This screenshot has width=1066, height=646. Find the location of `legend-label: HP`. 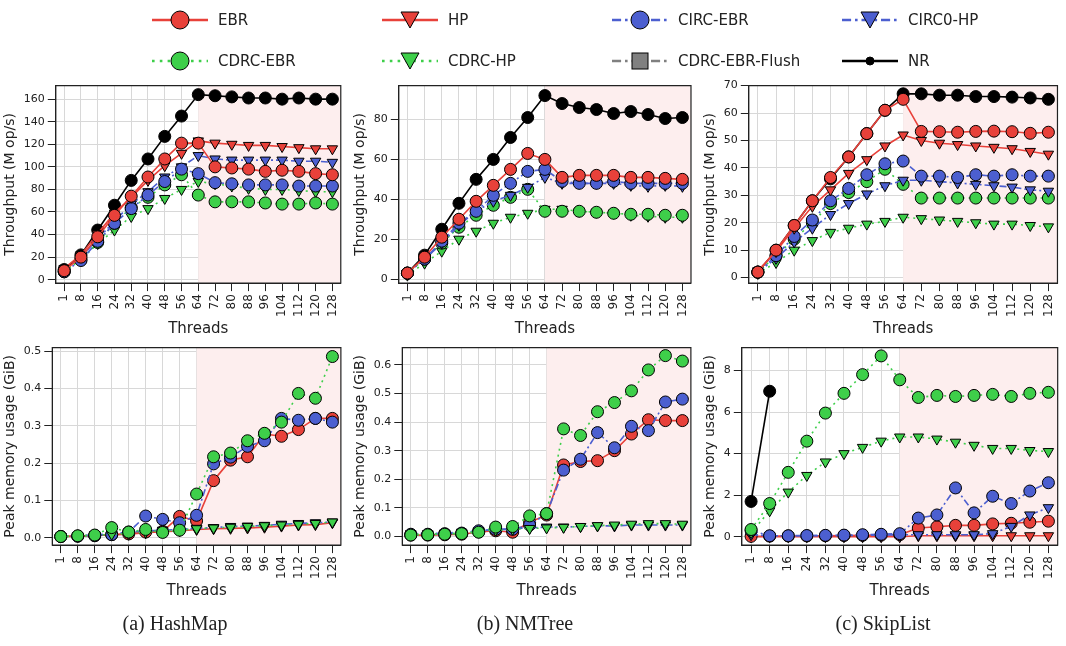

legend-label: HP is located at coordinates (458, 19).